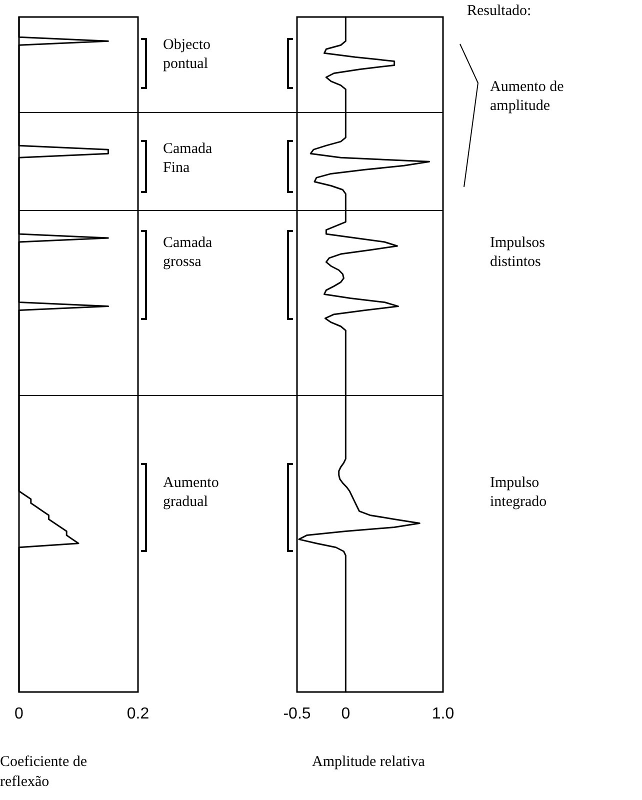 This screenshot has height=800, width=642. Describe the element at coordinates (443, 714) in the screenshot. I see `x-tick-label: 1.0` at that location.